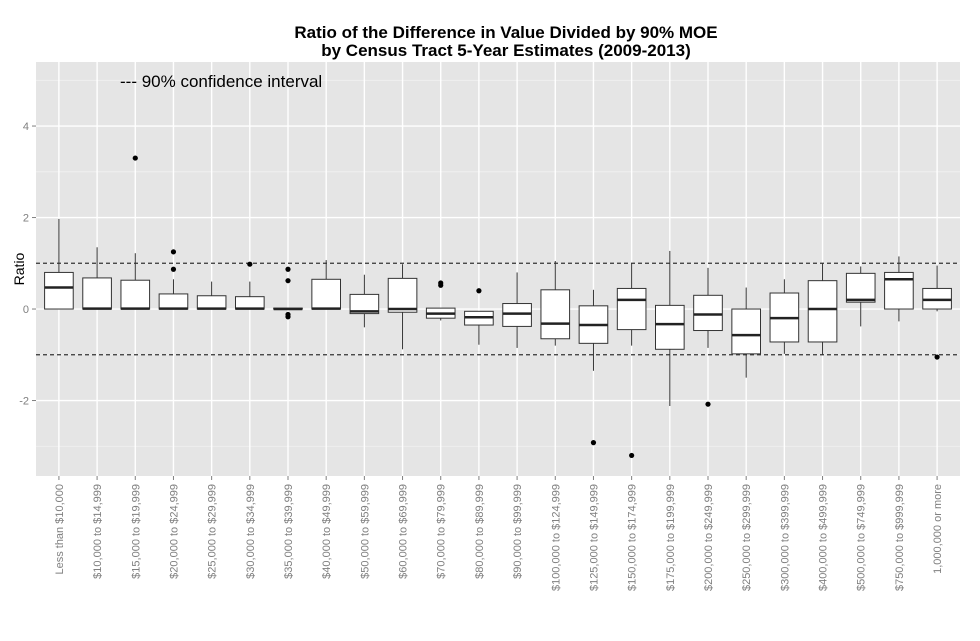  Describe the element at coordinates (251, 531) in the screenshot. I see `x-tick-label: $30,000 to $34,999` at that location.